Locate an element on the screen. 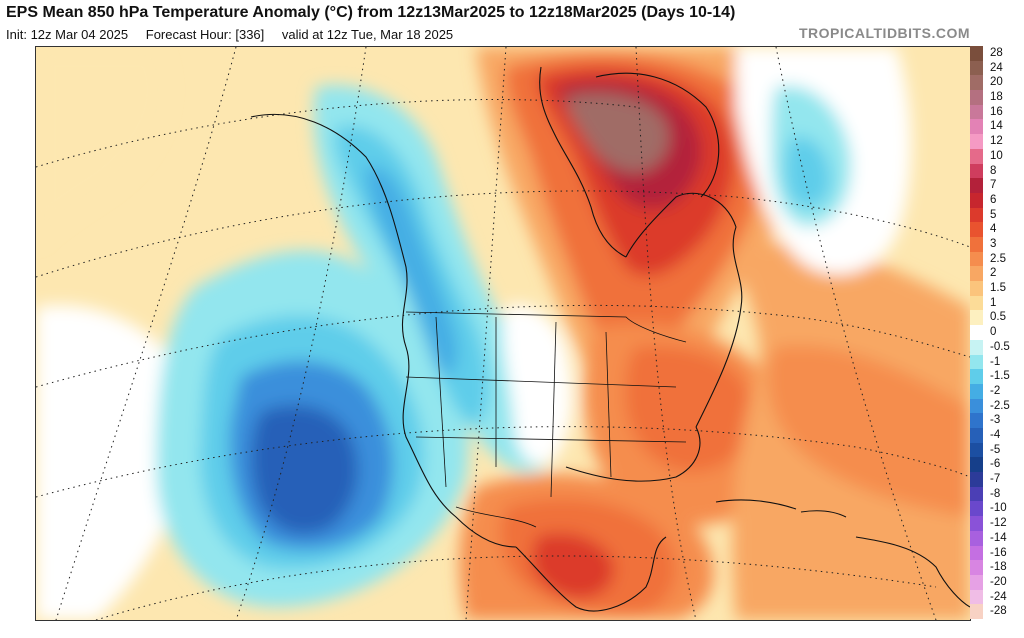 This screenshot has height=638, width=1024. colorbar-level: 8 is located at coordinates (994, 171).